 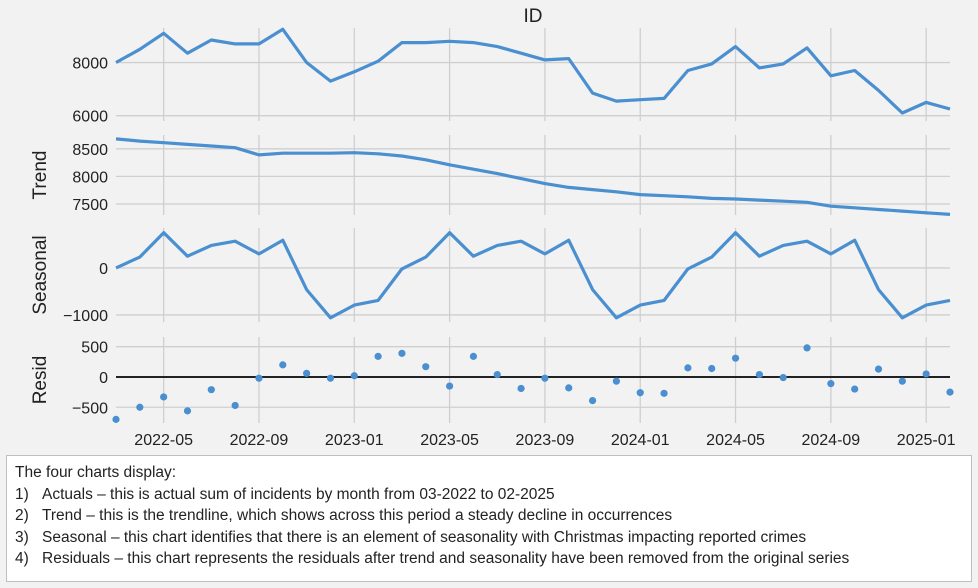 What do you see at coordinates (163, 440) in the screenshot?
I see `x-tick-label: 2022-05` at bounding box center [163, 440].